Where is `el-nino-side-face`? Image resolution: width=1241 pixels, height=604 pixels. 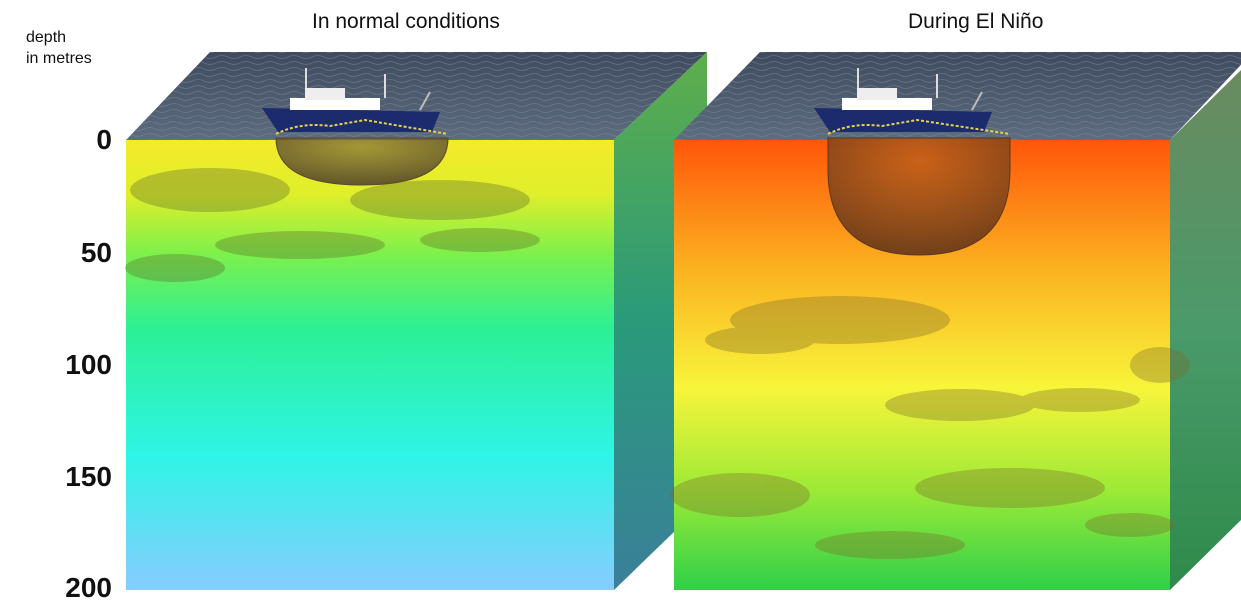
el-nino-side-face is located at coordinates (1205, 330).